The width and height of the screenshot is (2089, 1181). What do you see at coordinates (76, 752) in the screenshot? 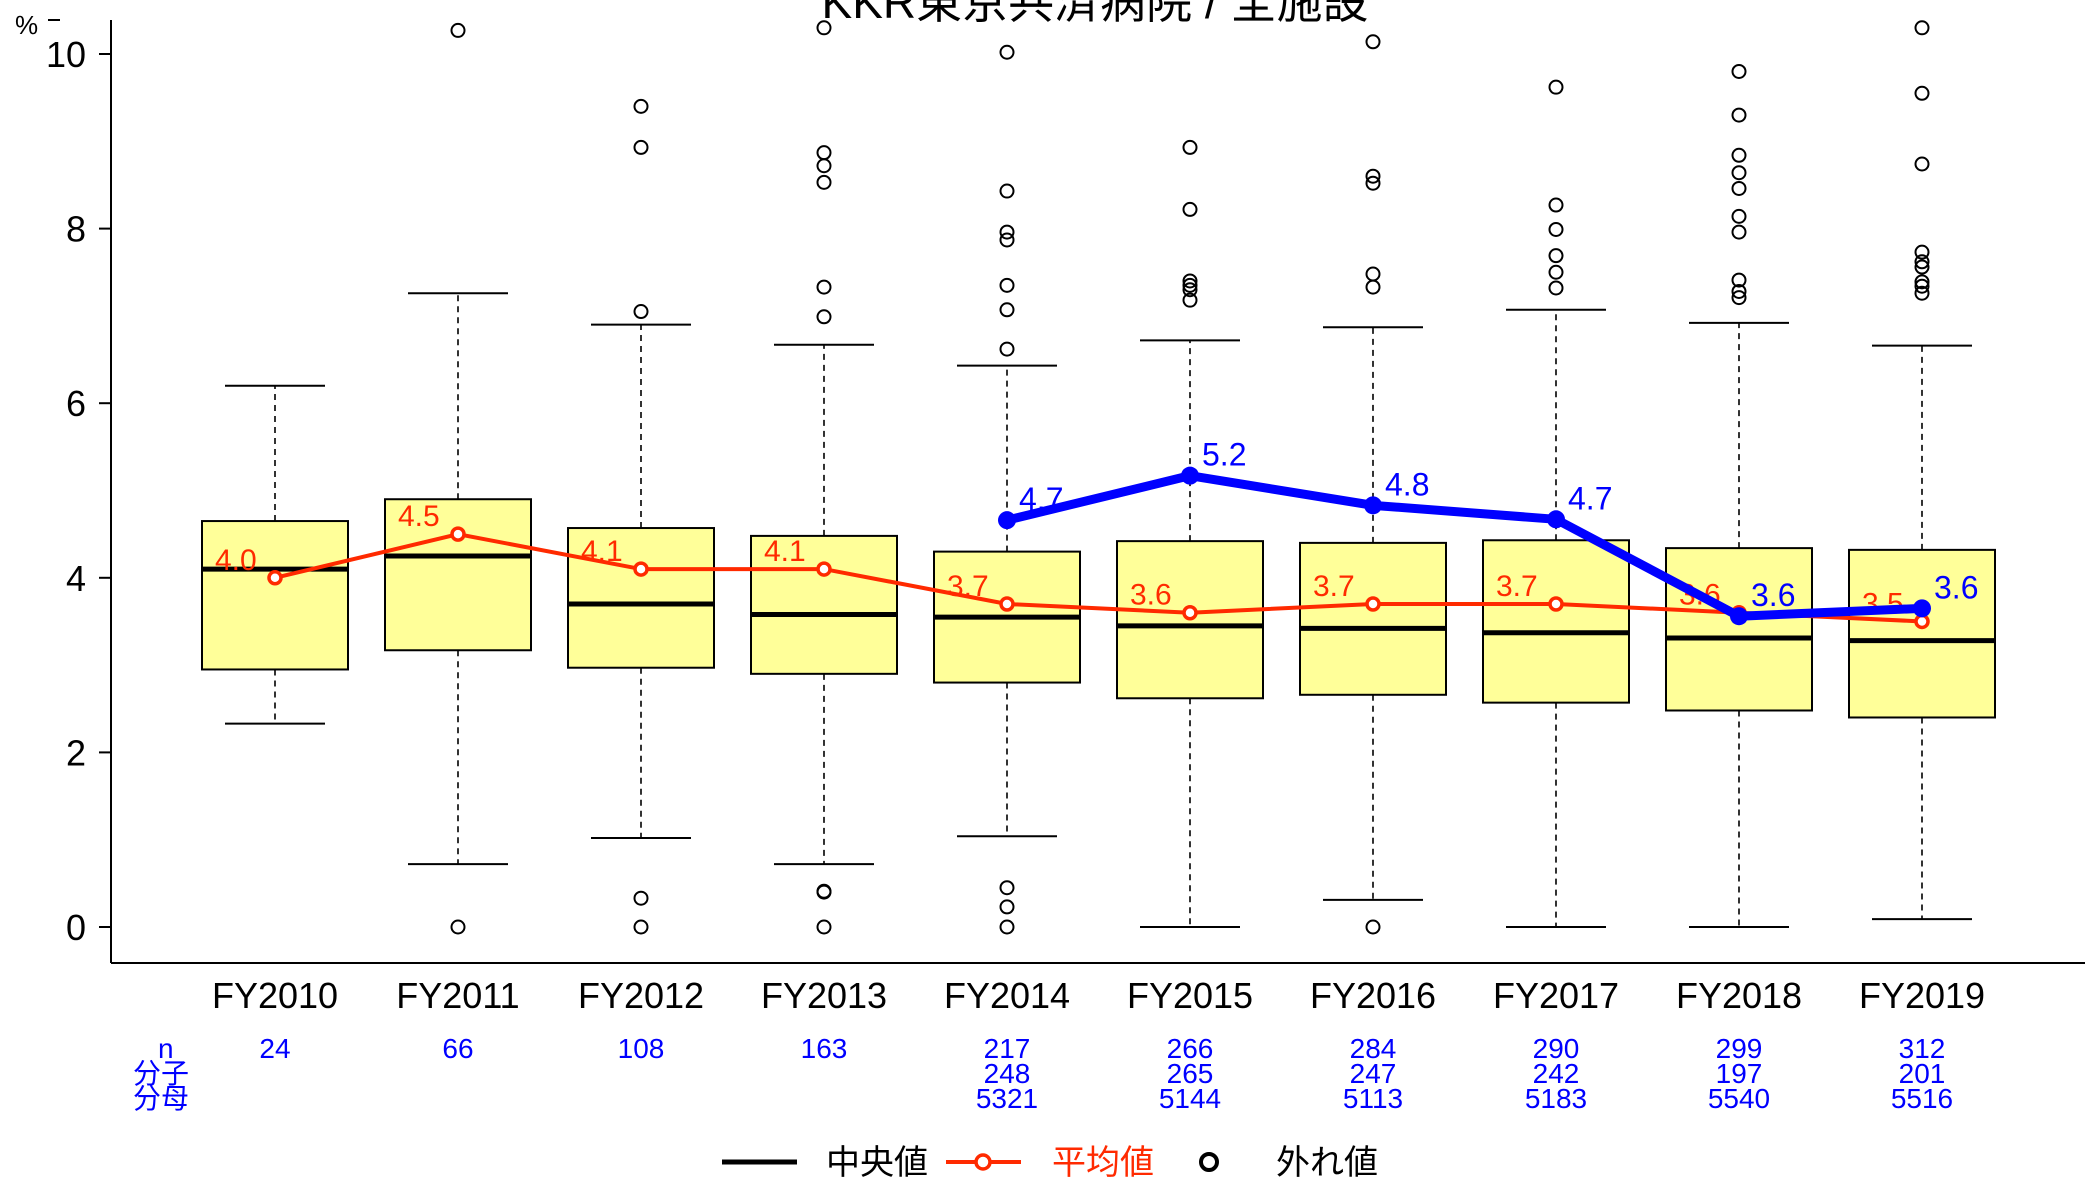
I see `y-tick-label: 2` at bounding box center [76, 752].